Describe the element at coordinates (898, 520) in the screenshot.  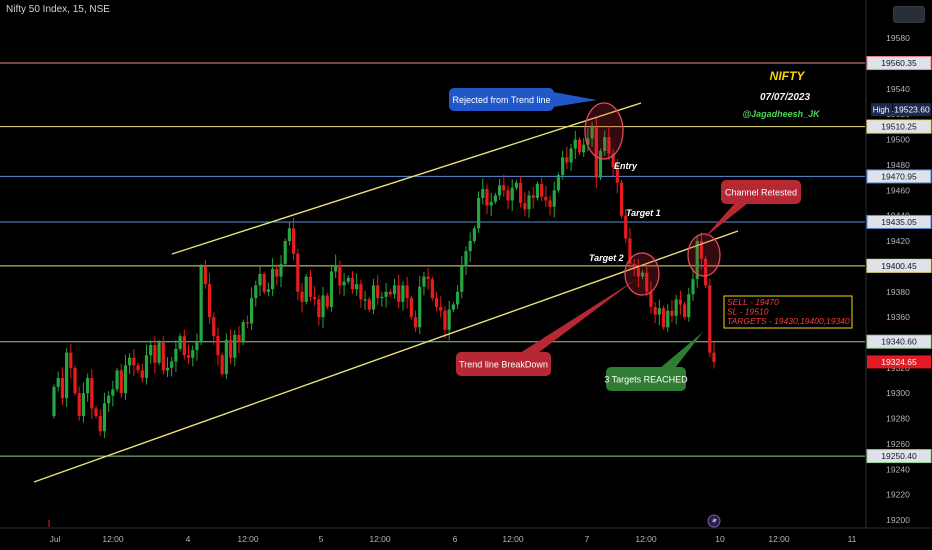
I see `y-tick-label: 19200` at that location.